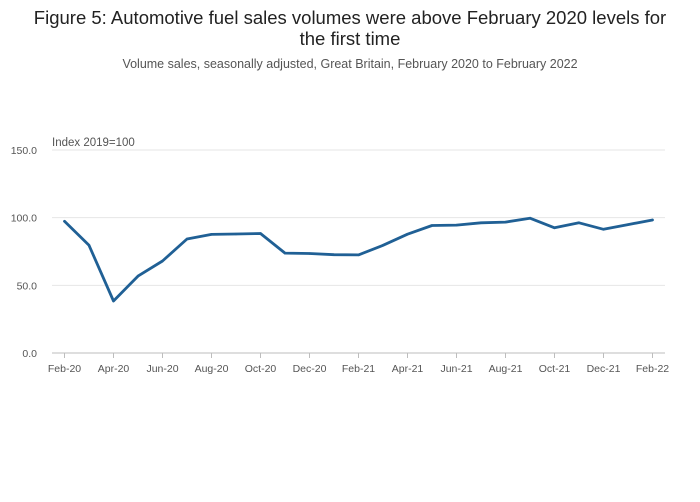  Describe the element at coordinates (652, 369) in the screenshot. I see `x-tick-label: Feb-22` at that location.